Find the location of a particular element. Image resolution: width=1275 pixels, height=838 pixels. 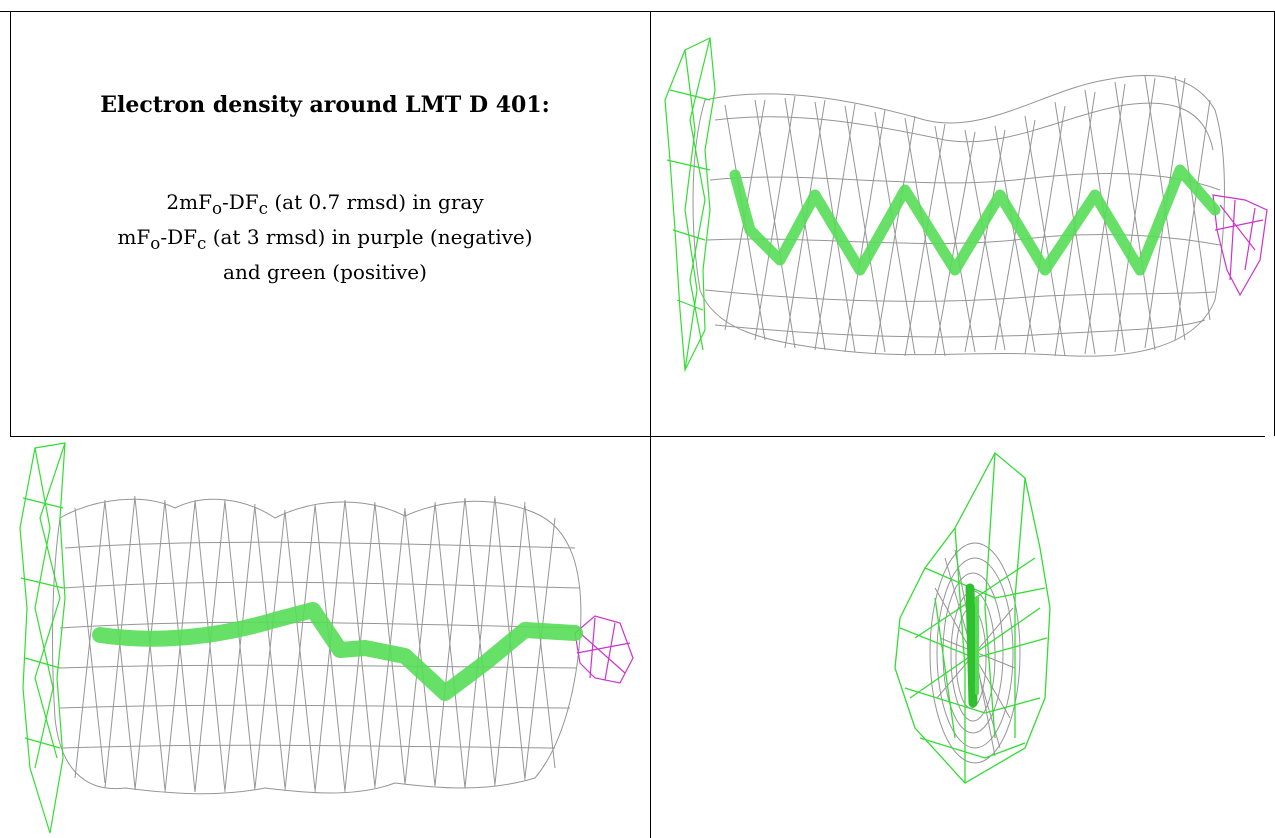

density-mesh-end-view-icon is located at coordinates (972, 617).